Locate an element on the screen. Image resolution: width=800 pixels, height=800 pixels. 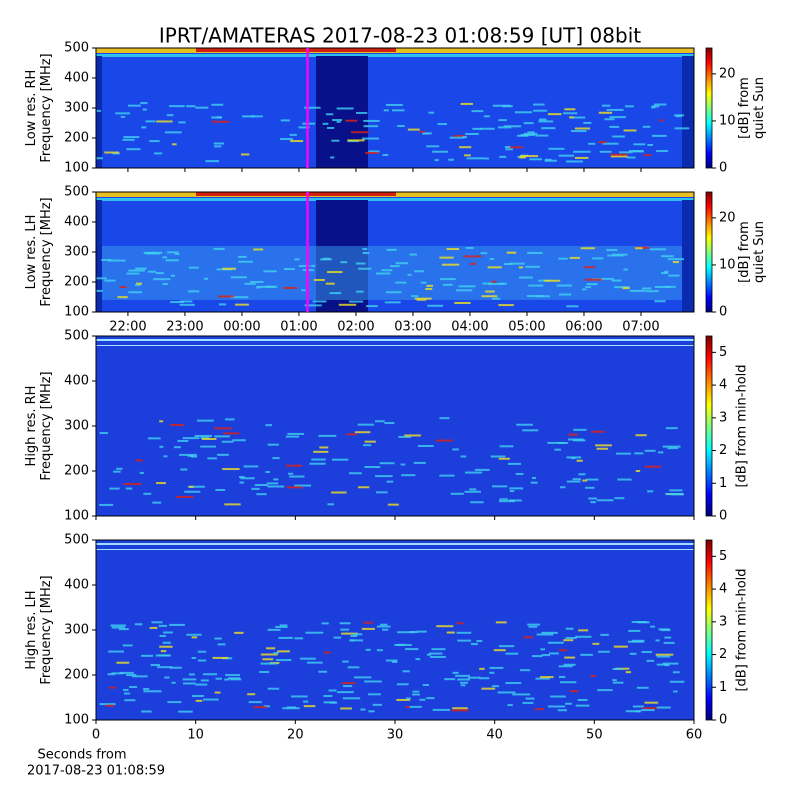
colorbar-tick-label: 10 is located at coordinates (727, 264).